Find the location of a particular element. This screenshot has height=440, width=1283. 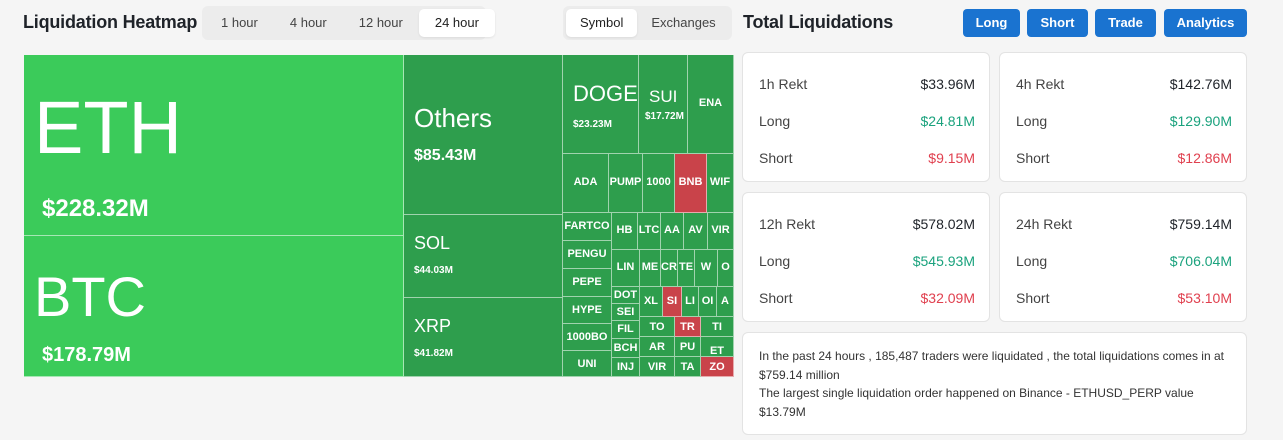

heatmap-tile-cr: CR is located at coordinates (669, 268).